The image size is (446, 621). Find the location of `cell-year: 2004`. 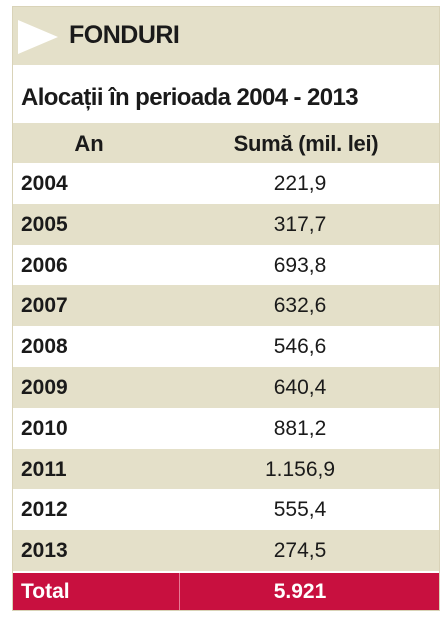

cell-year: 2004 is located at coordinates (44, 183).